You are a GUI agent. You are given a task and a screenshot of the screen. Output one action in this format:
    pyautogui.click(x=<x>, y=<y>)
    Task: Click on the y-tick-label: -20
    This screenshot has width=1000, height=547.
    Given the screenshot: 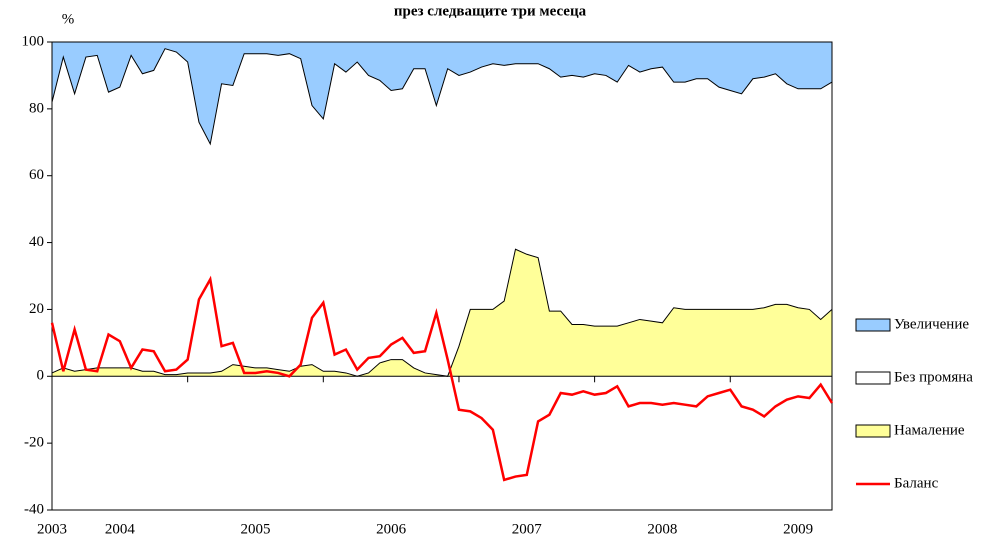 What is the action you would take?
    pyautogui.click(x=34, y=443)
    